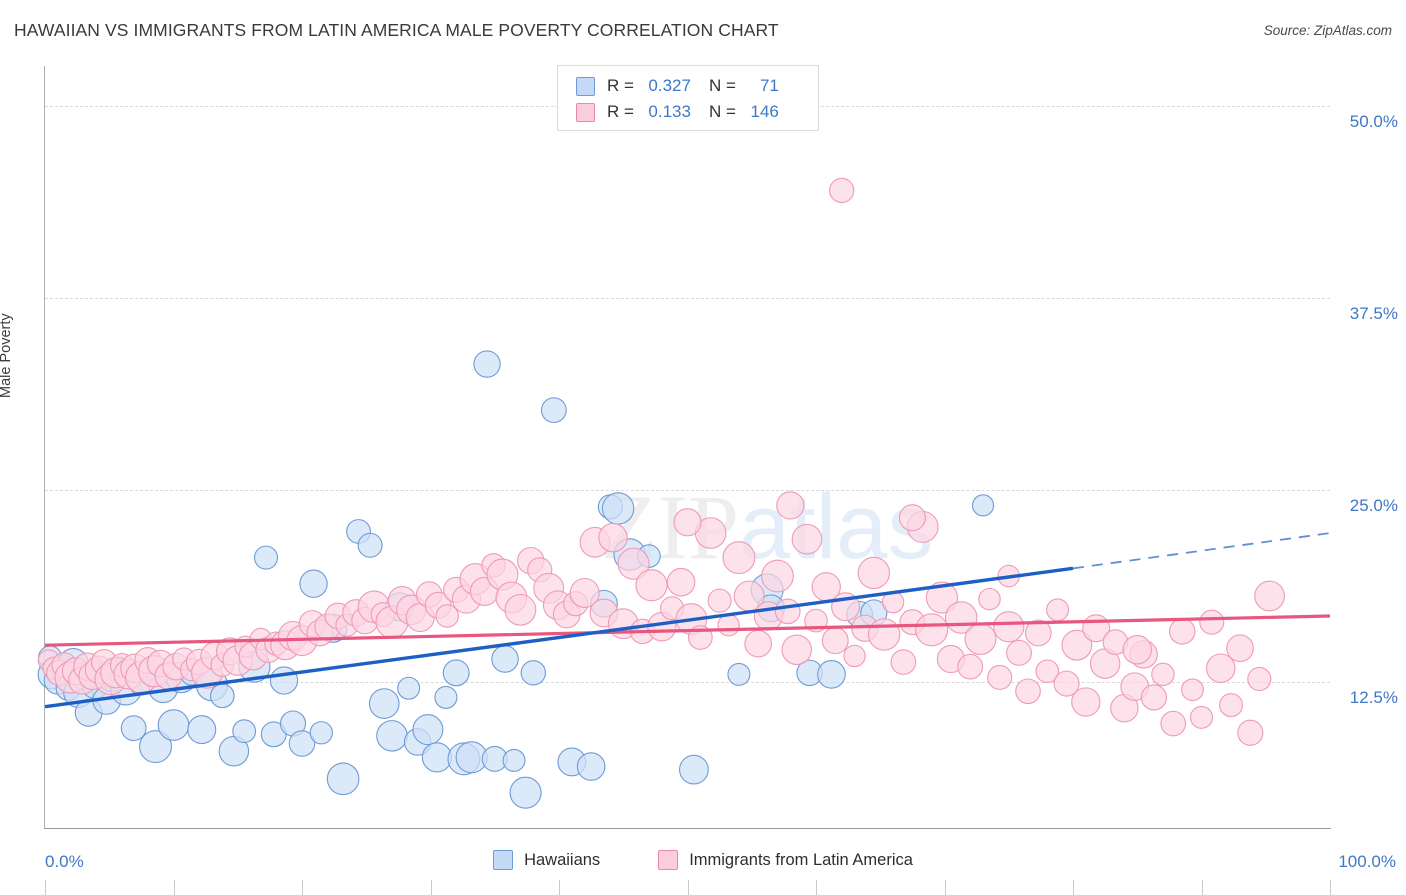 The width and height of the screenshot is (1406, 895). I want to click on x-axis-min-label: 0.0%, so click(64, 861).